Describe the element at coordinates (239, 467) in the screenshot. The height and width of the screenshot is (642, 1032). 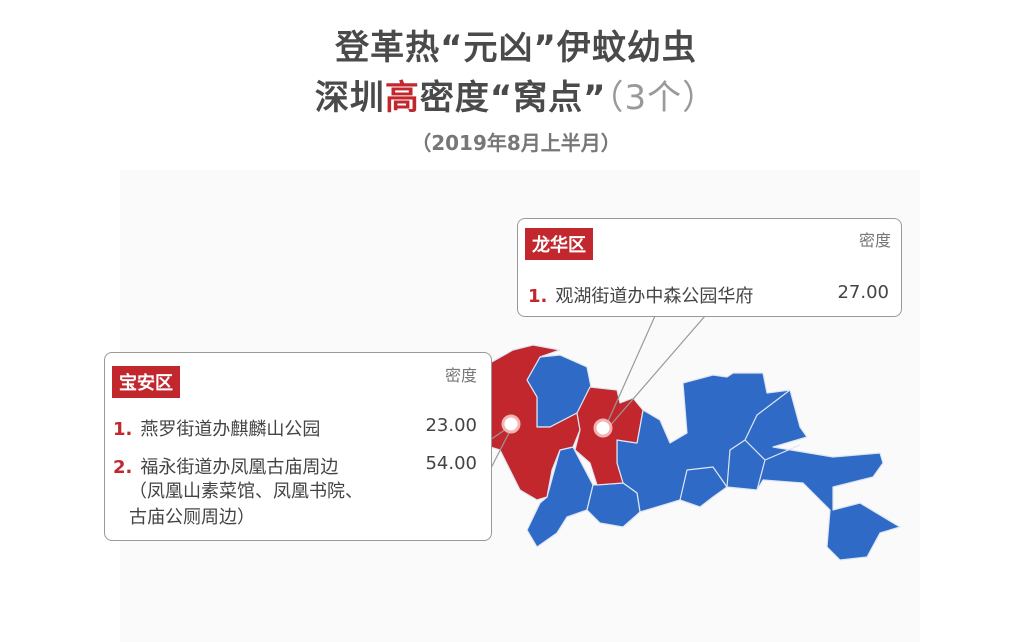
I see `location-name: 福永街道办凤凰古庙周边` at that location.